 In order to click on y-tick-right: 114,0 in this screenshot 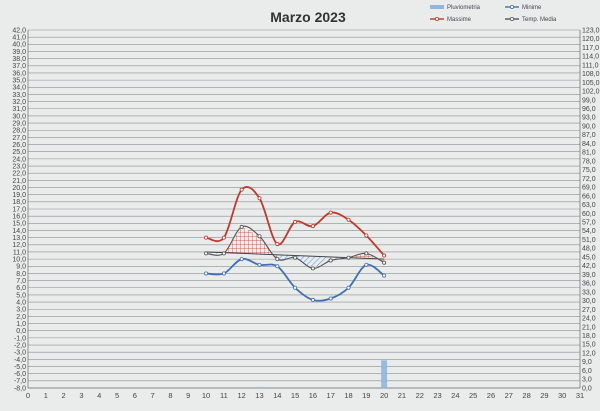, I will do `click(590, 57)`.